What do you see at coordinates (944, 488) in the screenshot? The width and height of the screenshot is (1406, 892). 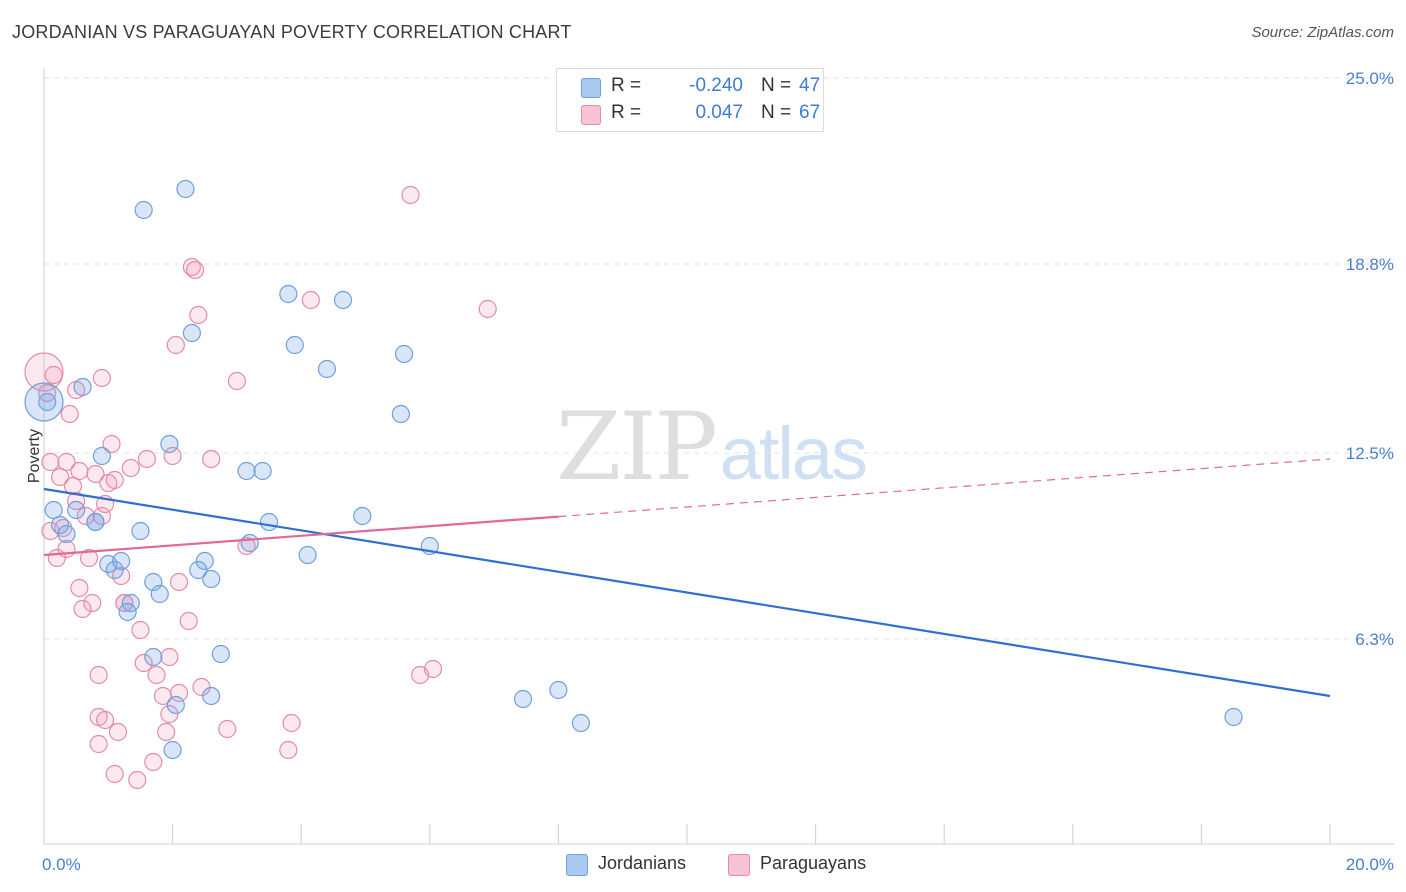 I see `paraguayan-trend-extension` at bounding box center [944, 488].